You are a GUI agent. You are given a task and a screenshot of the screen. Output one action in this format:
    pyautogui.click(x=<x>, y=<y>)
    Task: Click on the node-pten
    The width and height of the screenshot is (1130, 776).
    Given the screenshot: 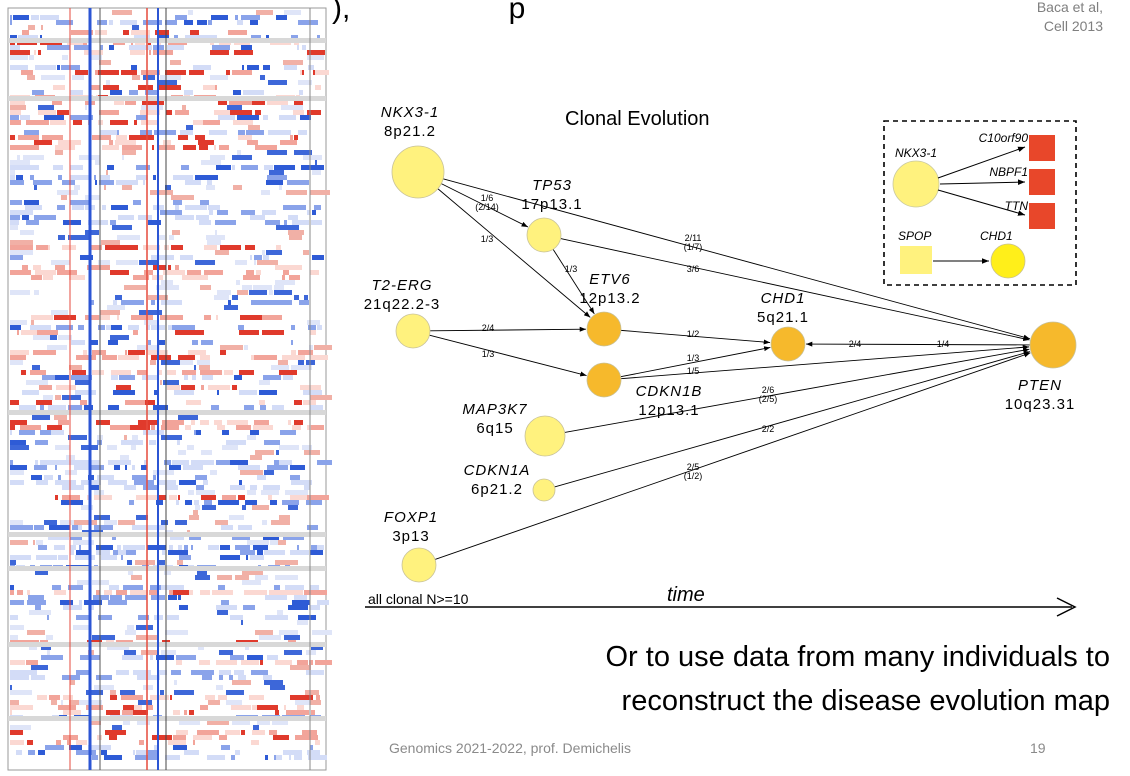 What is the action you would take?
    pyautogui.click(x=1053, y=345)
    